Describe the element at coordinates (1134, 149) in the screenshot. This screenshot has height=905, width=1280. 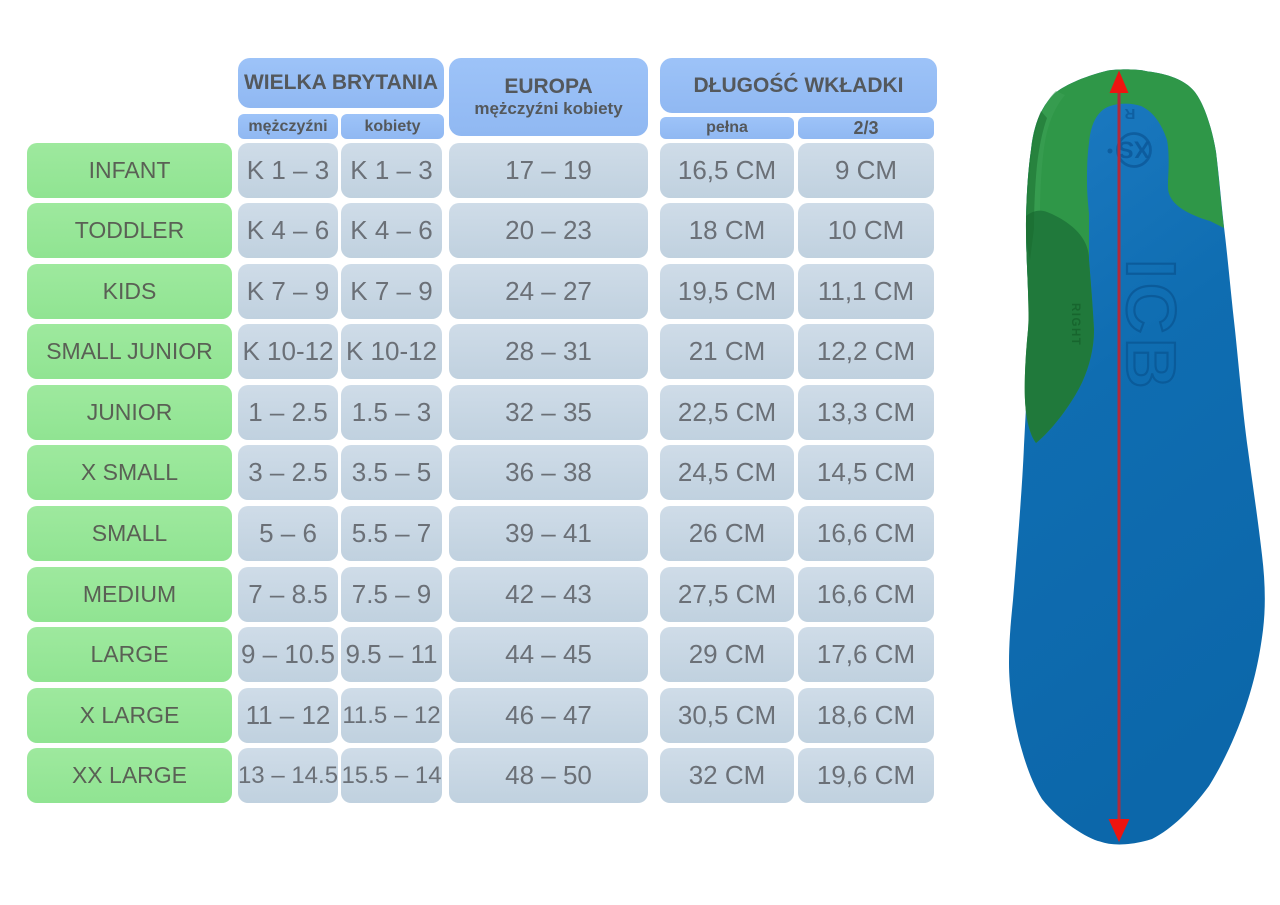
I see `svg-text: XS` at that location.